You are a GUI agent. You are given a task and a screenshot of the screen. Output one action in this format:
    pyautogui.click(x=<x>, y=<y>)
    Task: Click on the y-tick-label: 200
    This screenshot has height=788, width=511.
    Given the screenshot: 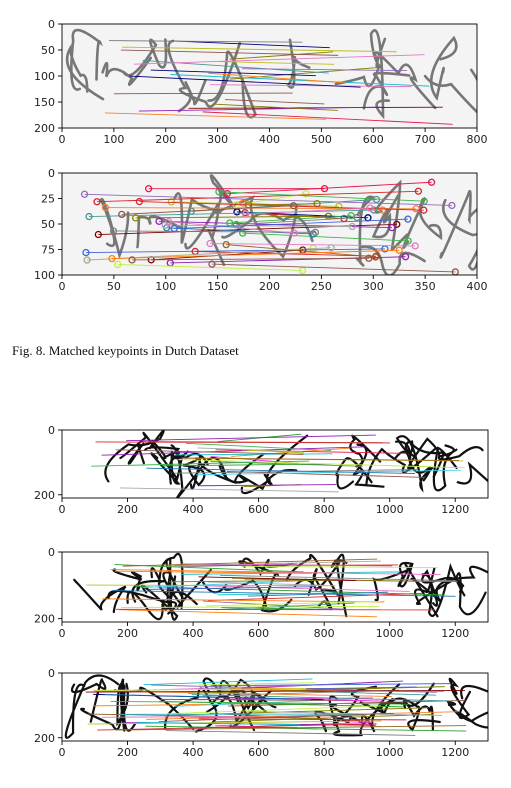 What is the action you would take?
    pyautogui.click(x=44, y=128)
    